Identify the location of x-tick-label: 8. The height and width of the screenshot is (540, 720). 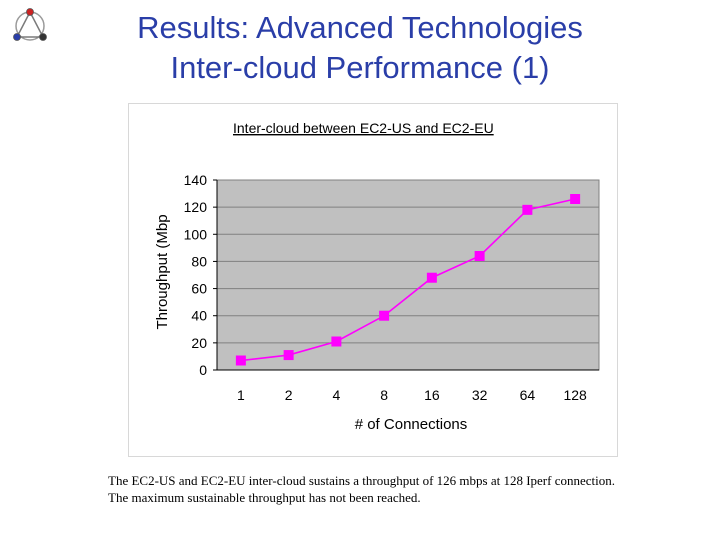
(384, 395).